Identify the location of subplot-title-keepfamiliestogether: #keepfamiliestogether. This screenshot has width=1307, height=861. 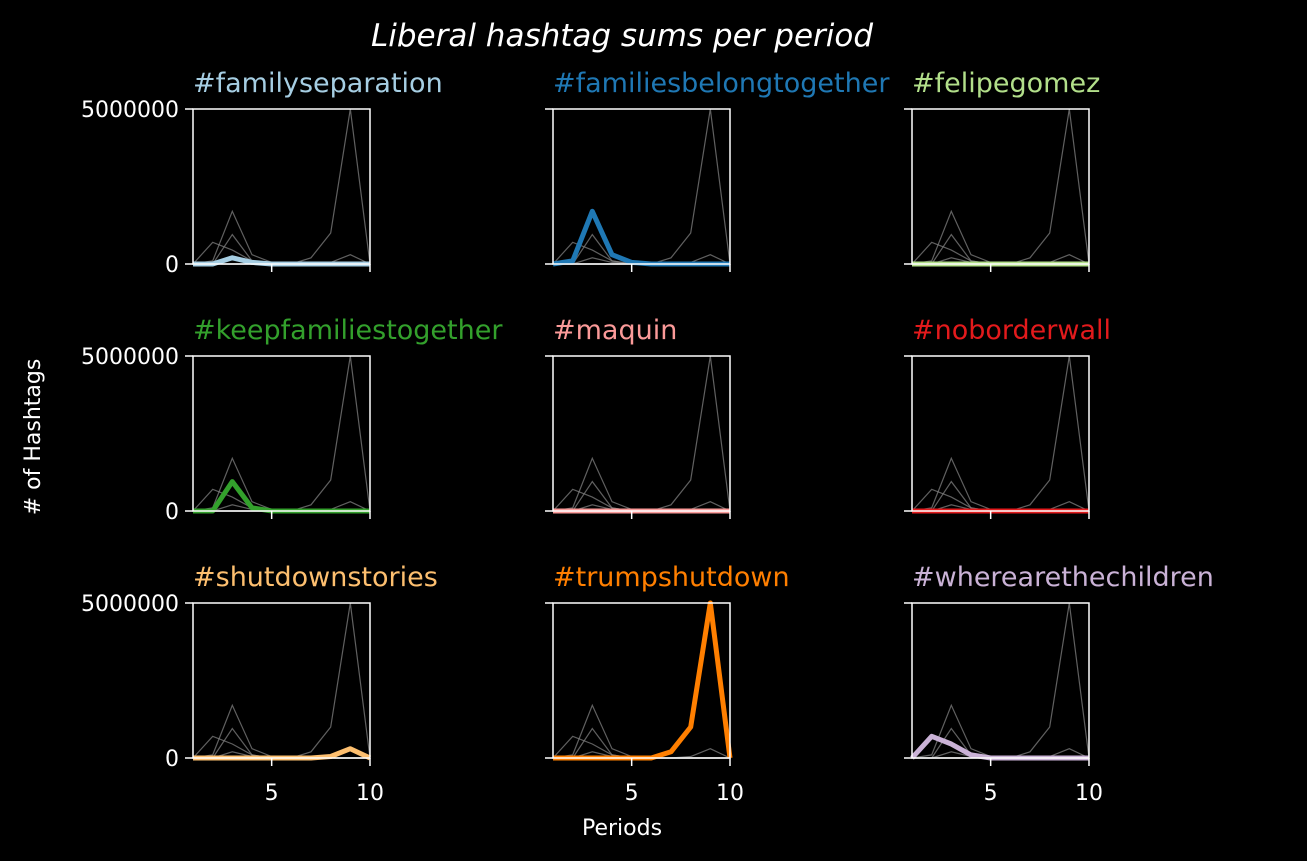
(348, 330).